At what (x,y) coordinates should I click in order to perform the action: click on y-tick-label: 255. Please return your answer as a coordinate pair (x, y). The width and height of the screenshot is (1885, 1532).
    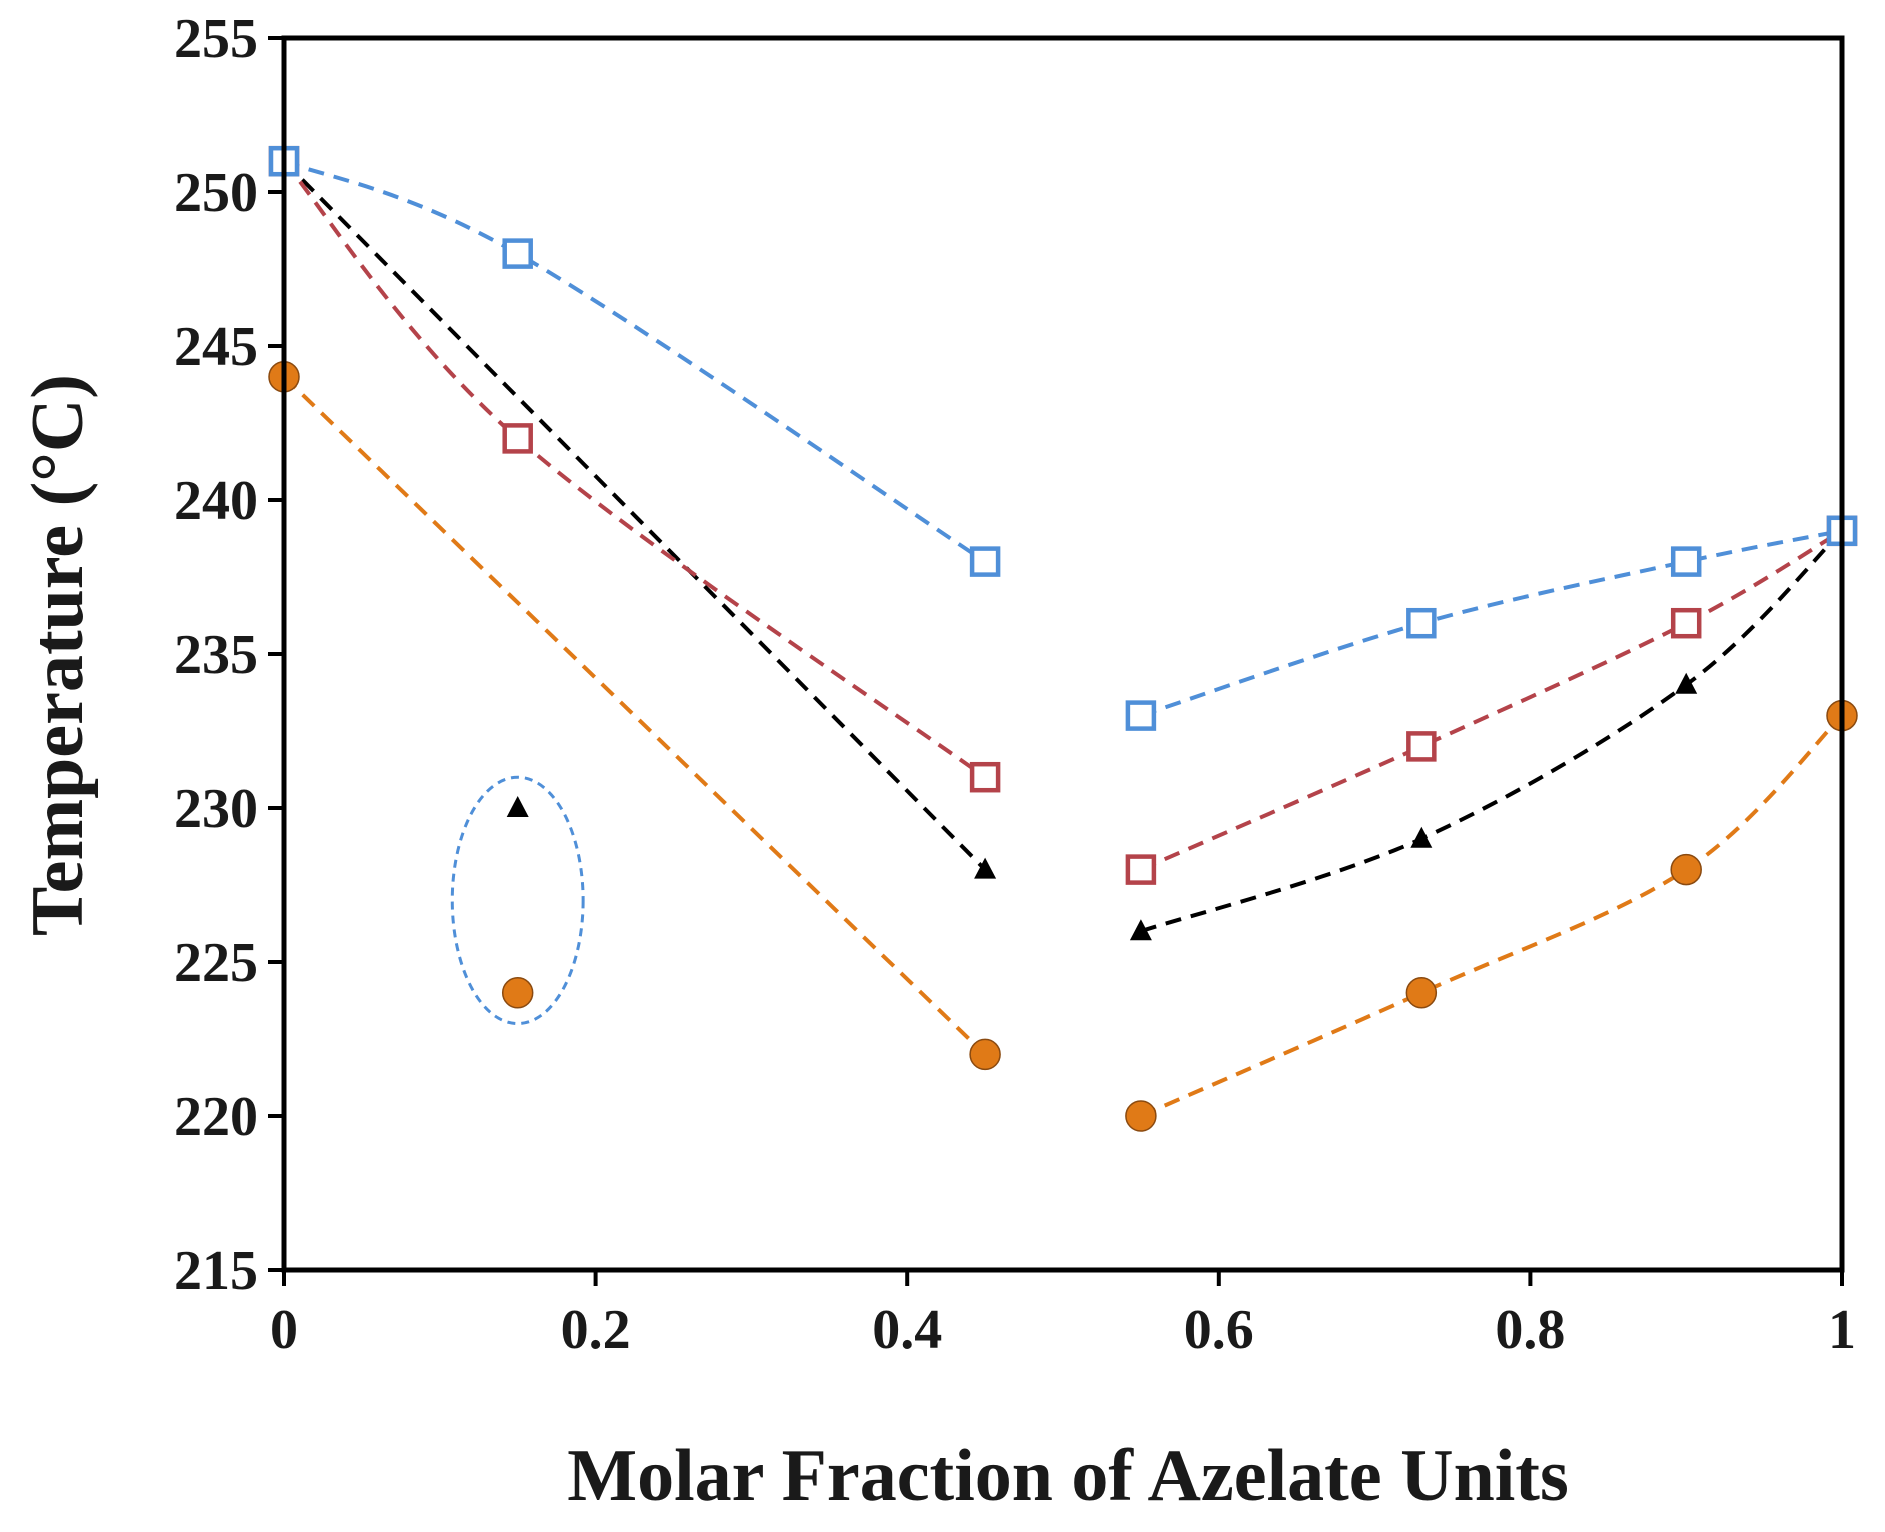
    Looking at the image, I should click on (216, 39).